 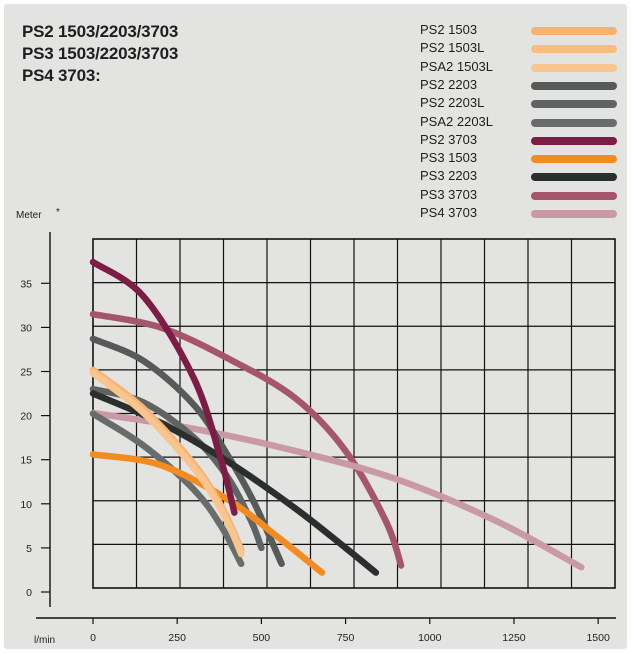 I want to click on x-tick-label: 1000, so click(x=430, y=638).